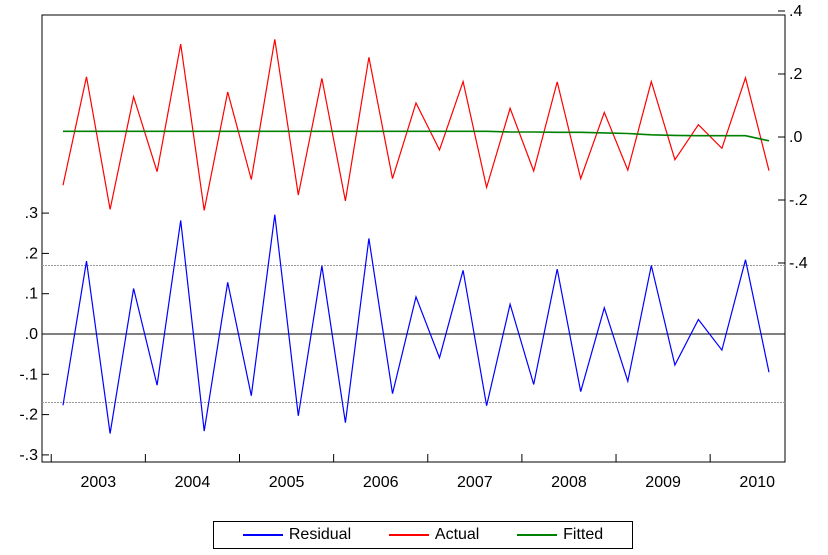  What do you see at coordinates (560, 535) in the screenshot?
I see `legend-item-fitted: Fitted` at bounding box center [560, 535].